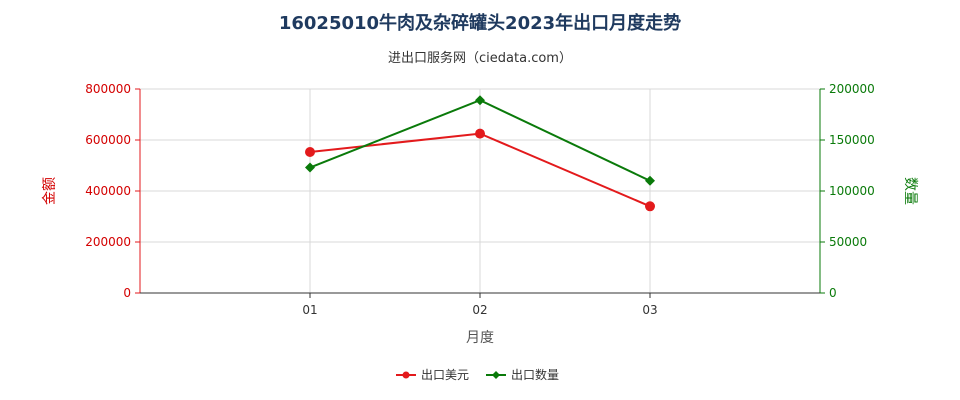 This screenshot has height=400, width=960. What do you see at coordinates (535, 374) in the screenshot?
I see `legend-label: 出口数量` at bounding box center [535, 374].